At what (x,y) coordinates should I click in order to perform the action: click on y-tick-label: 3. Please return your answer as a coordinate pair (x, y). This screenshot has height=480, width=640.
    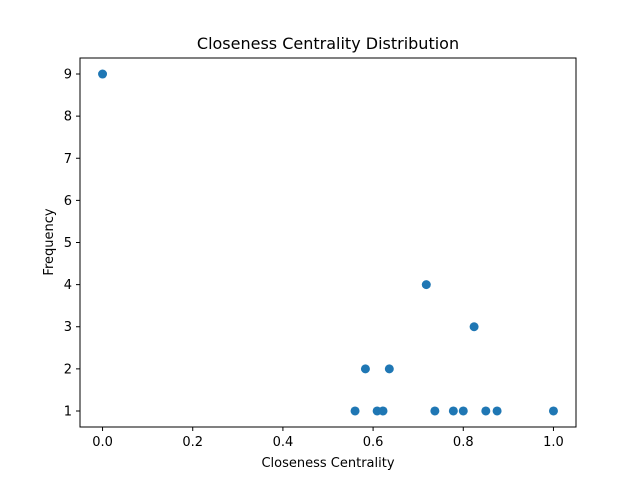
    Looking at the image, I should click on (68, 327).